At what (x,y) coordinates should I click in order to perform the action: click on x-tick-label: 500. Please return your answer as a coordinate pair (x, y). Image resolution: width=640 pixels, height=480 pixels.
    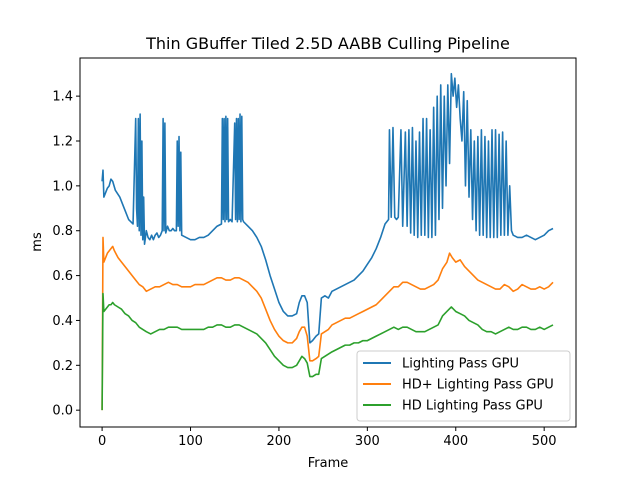
    Looking at the image, I should click on (544, 441).